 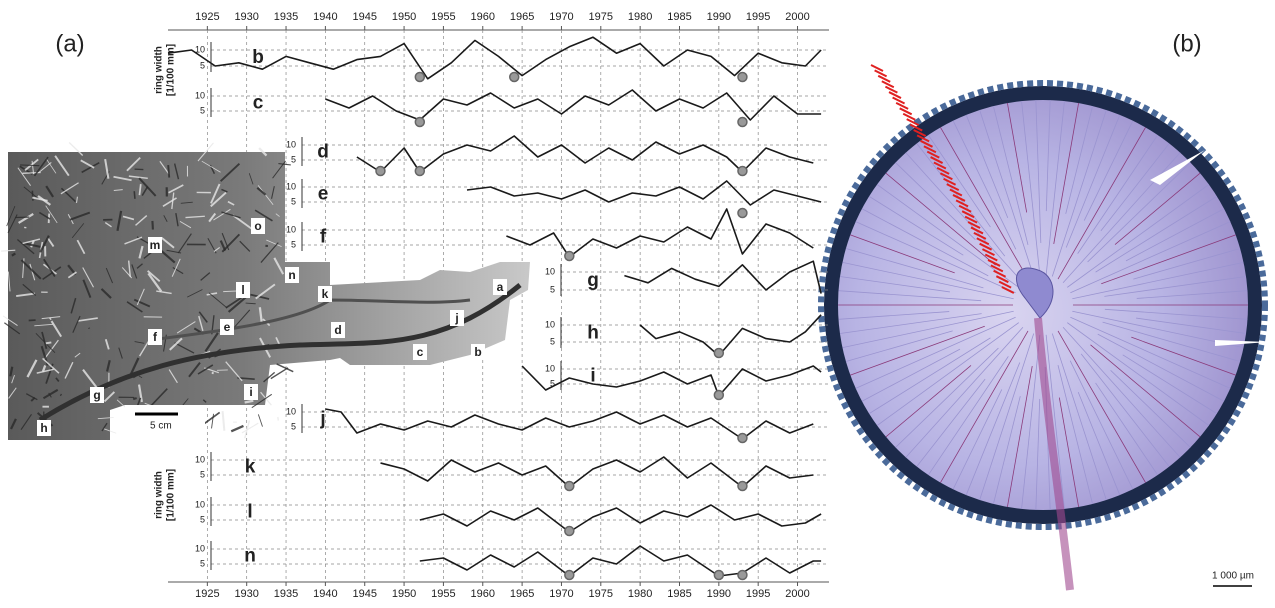 I want to click on series-label: e, so click(x=323, y=194).